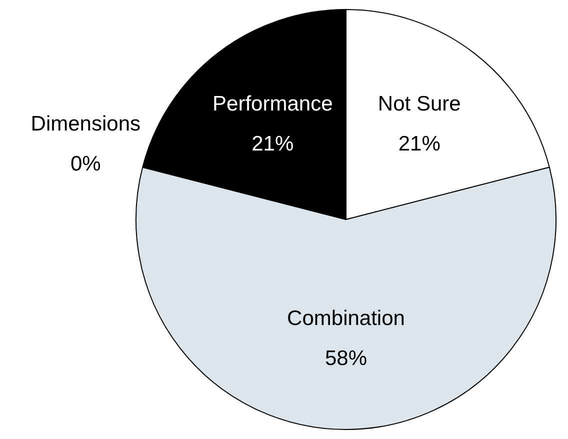 The width and height of the screenshot is (568, 439). I want to click on slice-label: Not Sure, so click(419, 104).